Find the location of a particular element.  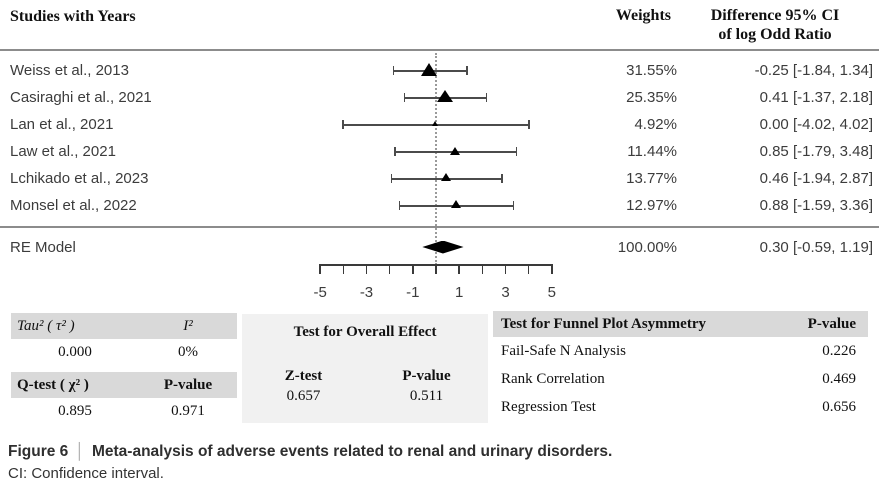

funnel-row-label: Regression Test is located at coordinates (548, 406).